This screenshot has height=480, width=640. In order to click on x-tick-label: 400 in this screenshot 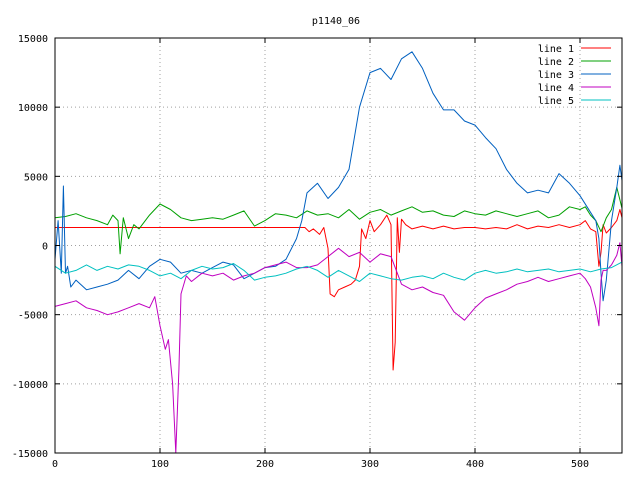, I will do `click(475, 464)`.